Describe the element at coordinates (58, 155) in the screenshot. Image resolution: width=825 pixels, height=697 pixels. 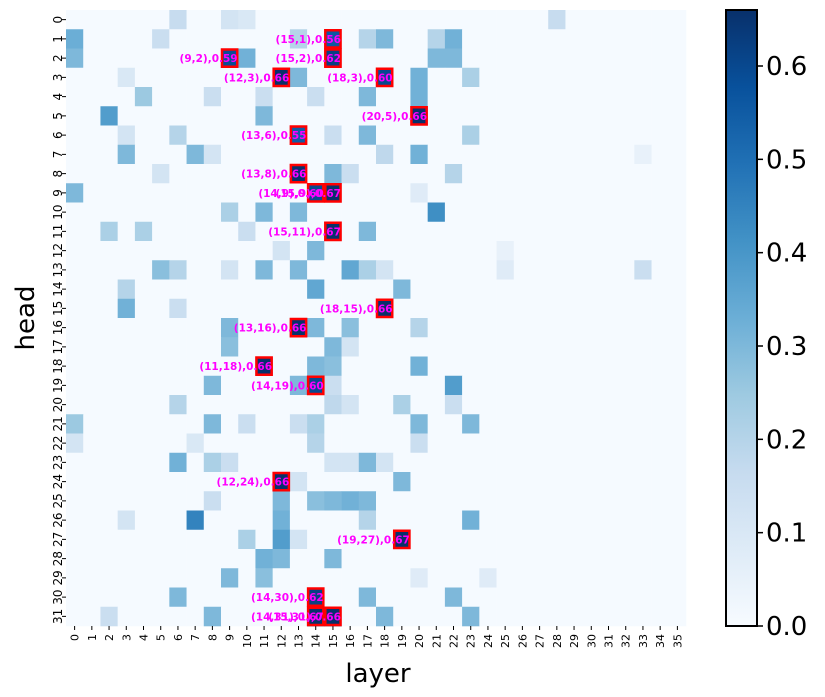
I see `y-tick-label: 7` at that location.